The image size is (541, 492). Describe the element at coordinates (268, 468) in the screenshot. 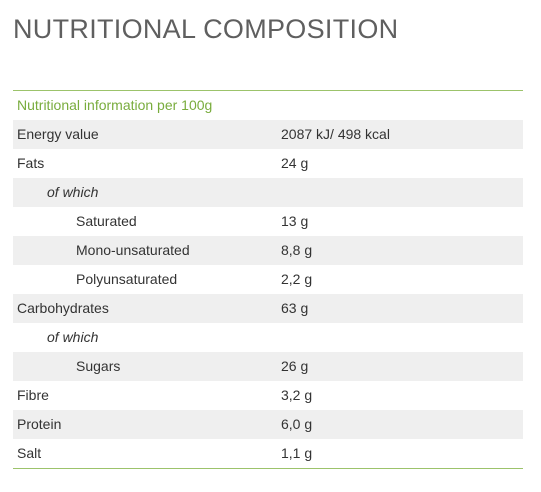

I see `table-bottom-rule` at that location.